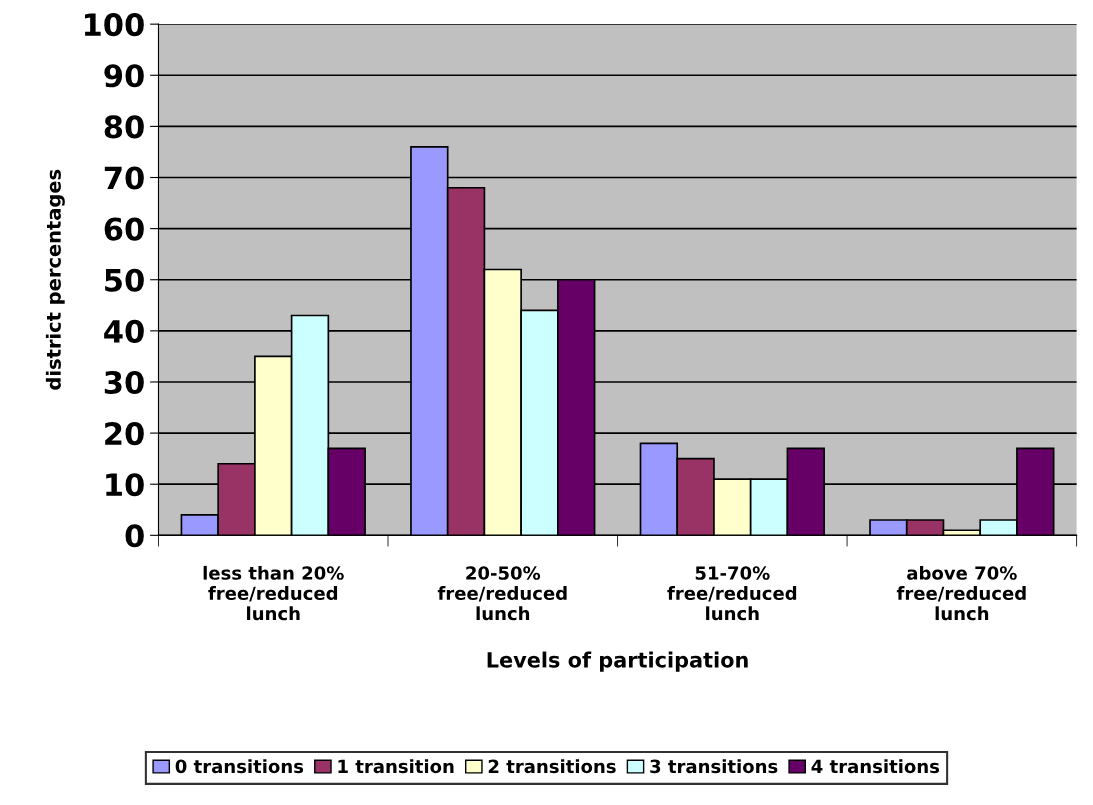  I want to click on y-axis-title: district percentages, so click(55, 279).